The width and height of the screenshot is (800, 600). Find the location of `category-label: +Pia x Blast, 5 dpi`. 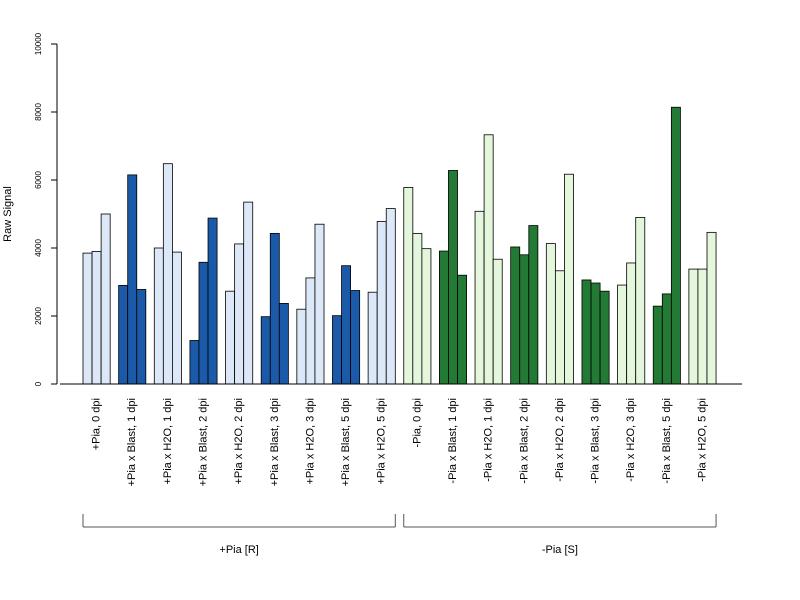

category-label: +Pia x Blast, 5 dpi is located at coordinates (346, 442).